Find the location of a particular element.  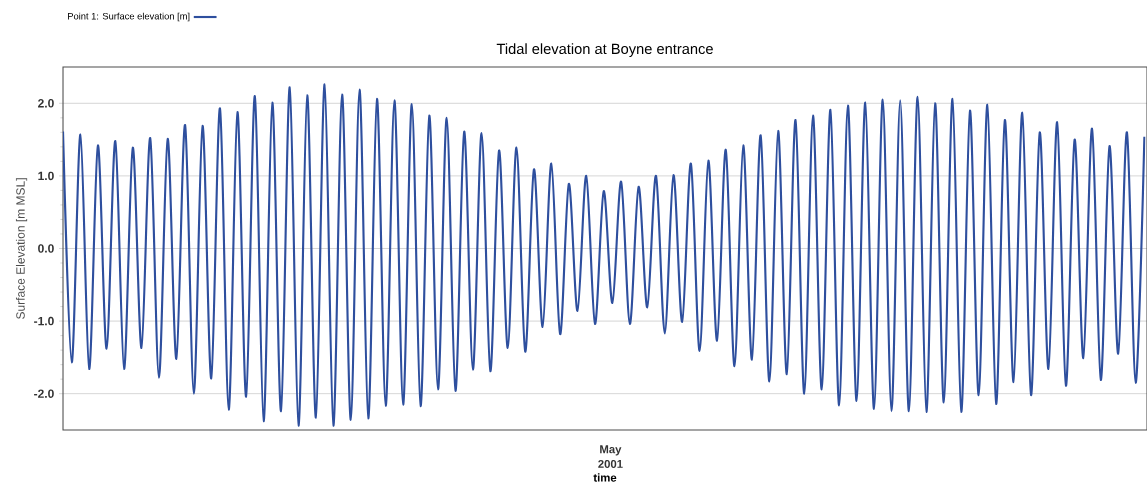

chart-title: Tidal elevation at Boyne entrance is located at coordinates (604, 50).